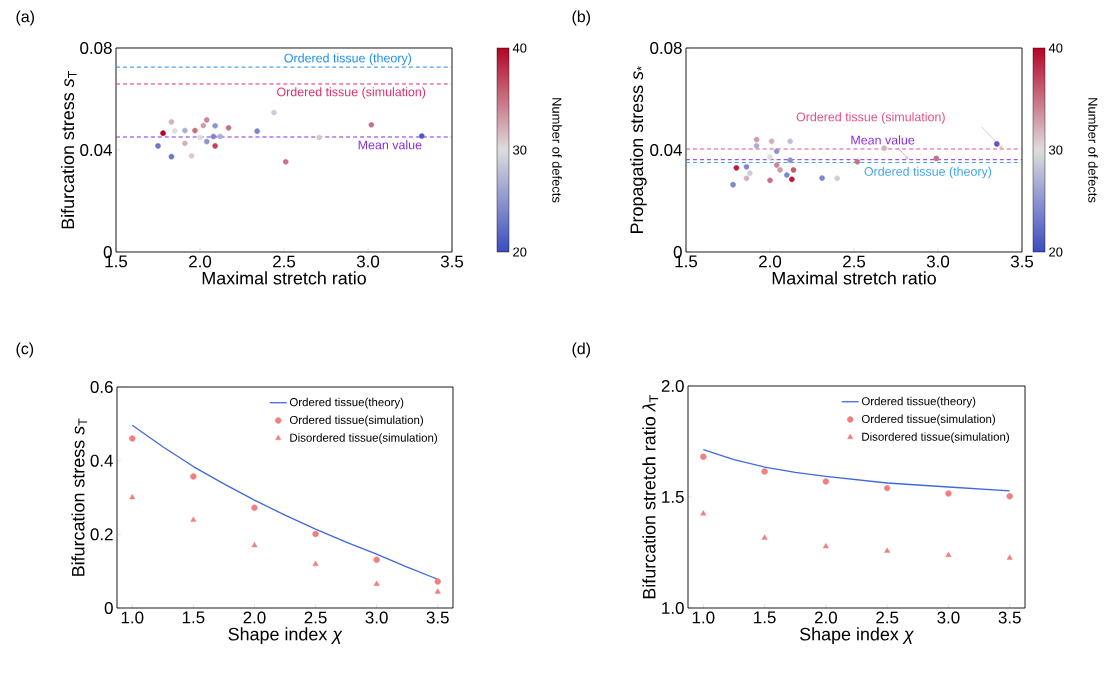 The width and height of the screenshot is (1106, 673). Describe the element at coordinates (673, 497) in the screenshot. I see `y-tick-label: 1.5` at that location.